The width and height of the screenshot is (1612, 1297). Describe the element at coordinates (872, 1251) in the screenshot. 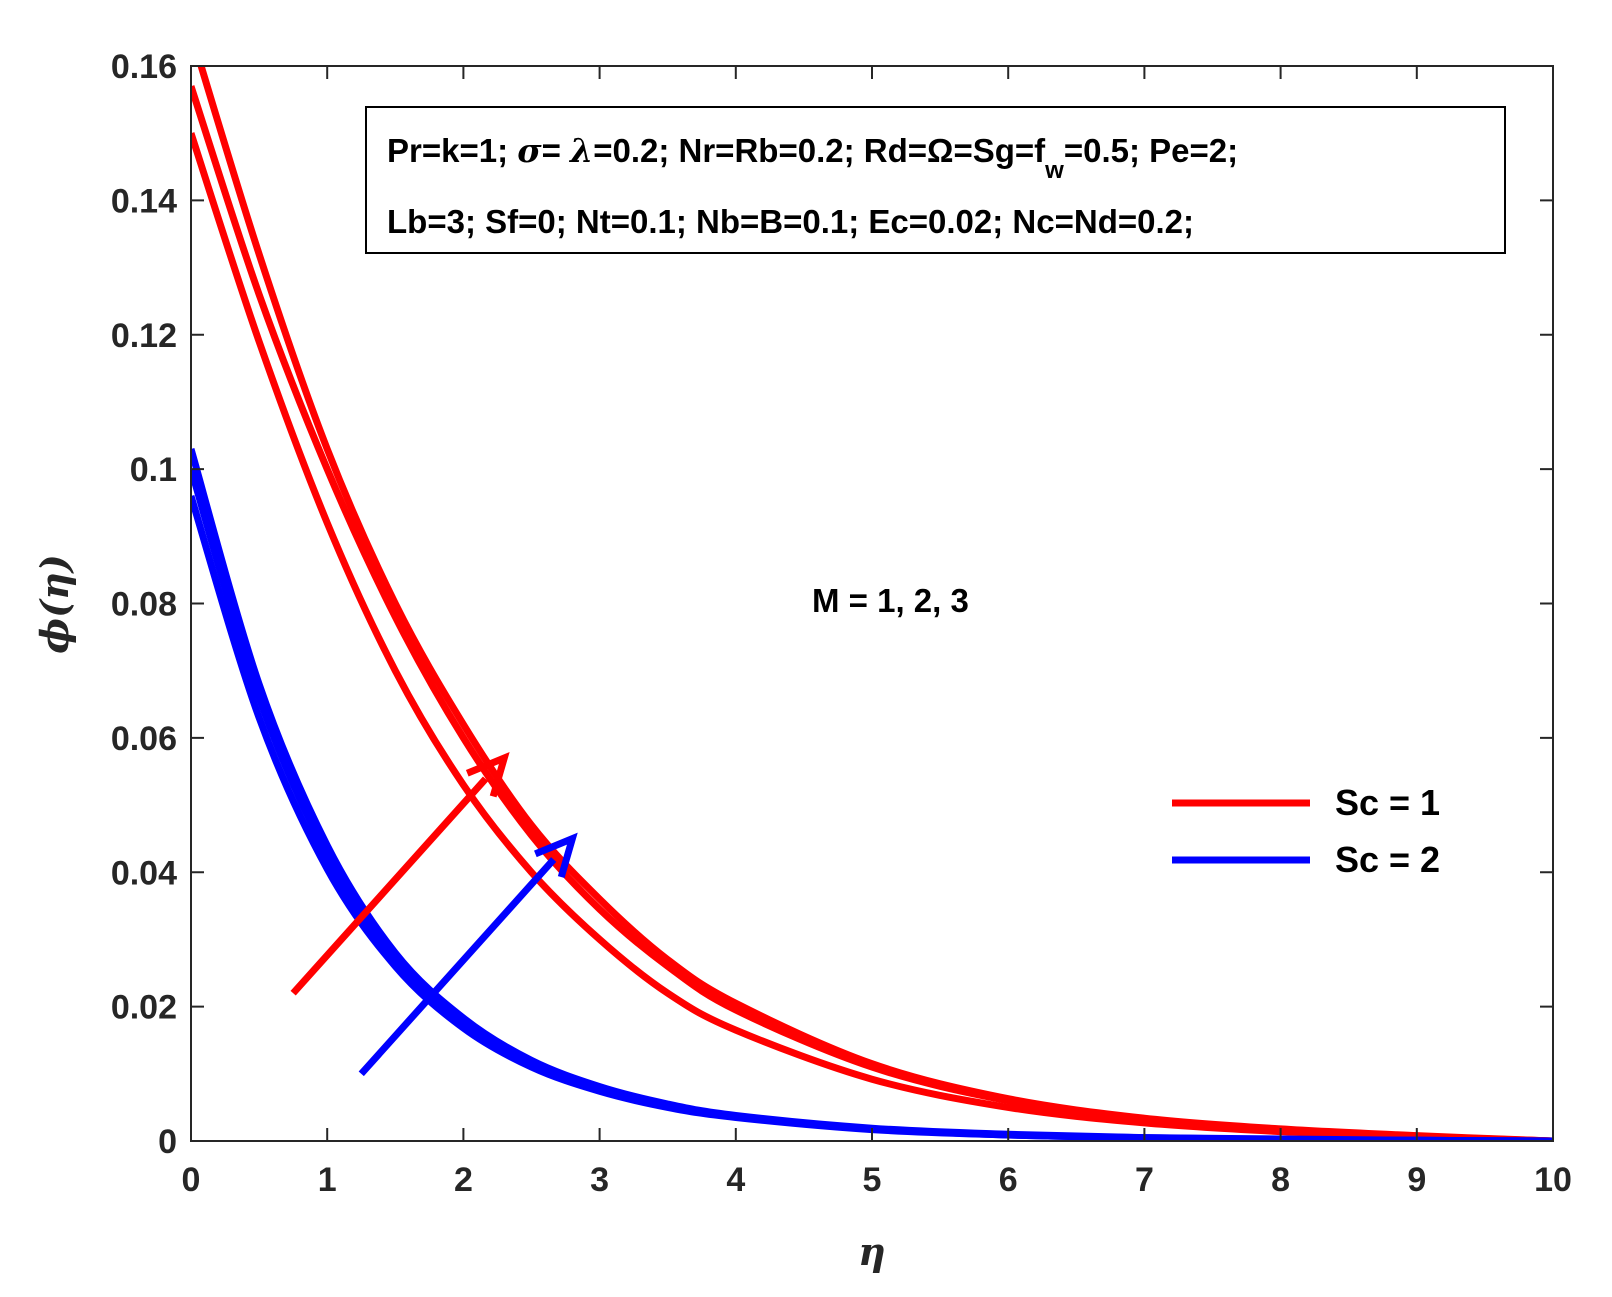

I see `x-axis-title: η` at that location.